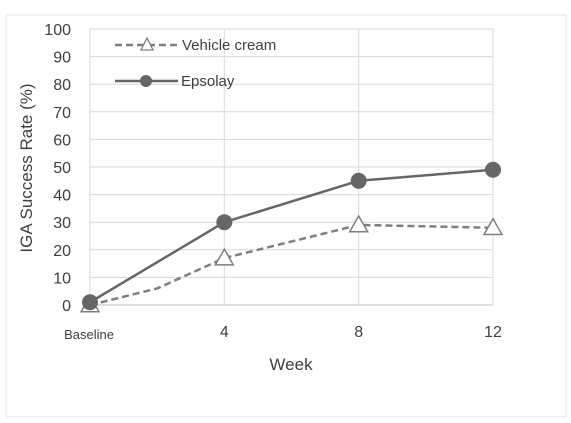  I want to click on y-tick-label: 90, so click(62, 58).